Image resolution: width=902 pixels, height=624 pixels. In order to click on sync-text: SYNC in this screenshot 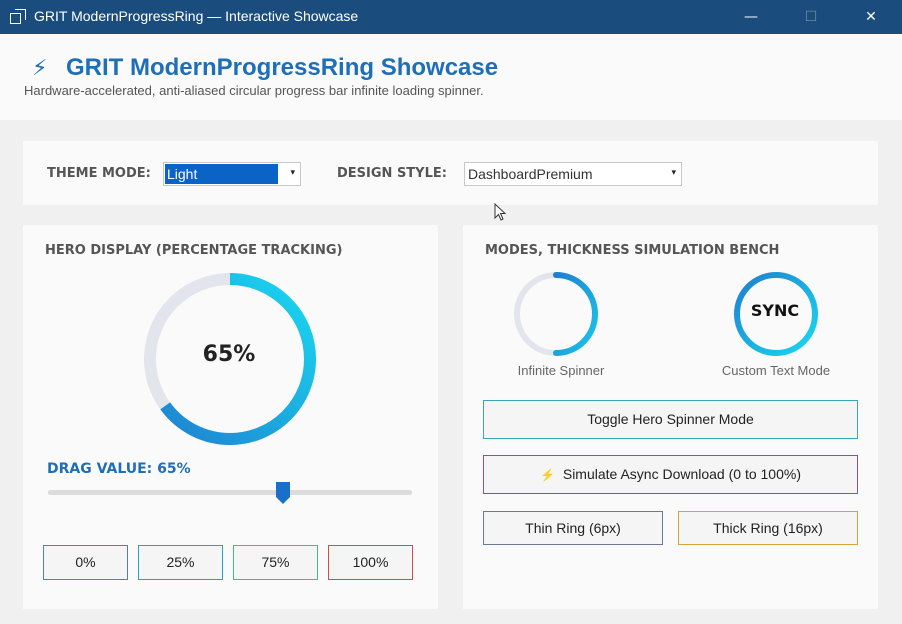, I will do `click(775, 310)`.